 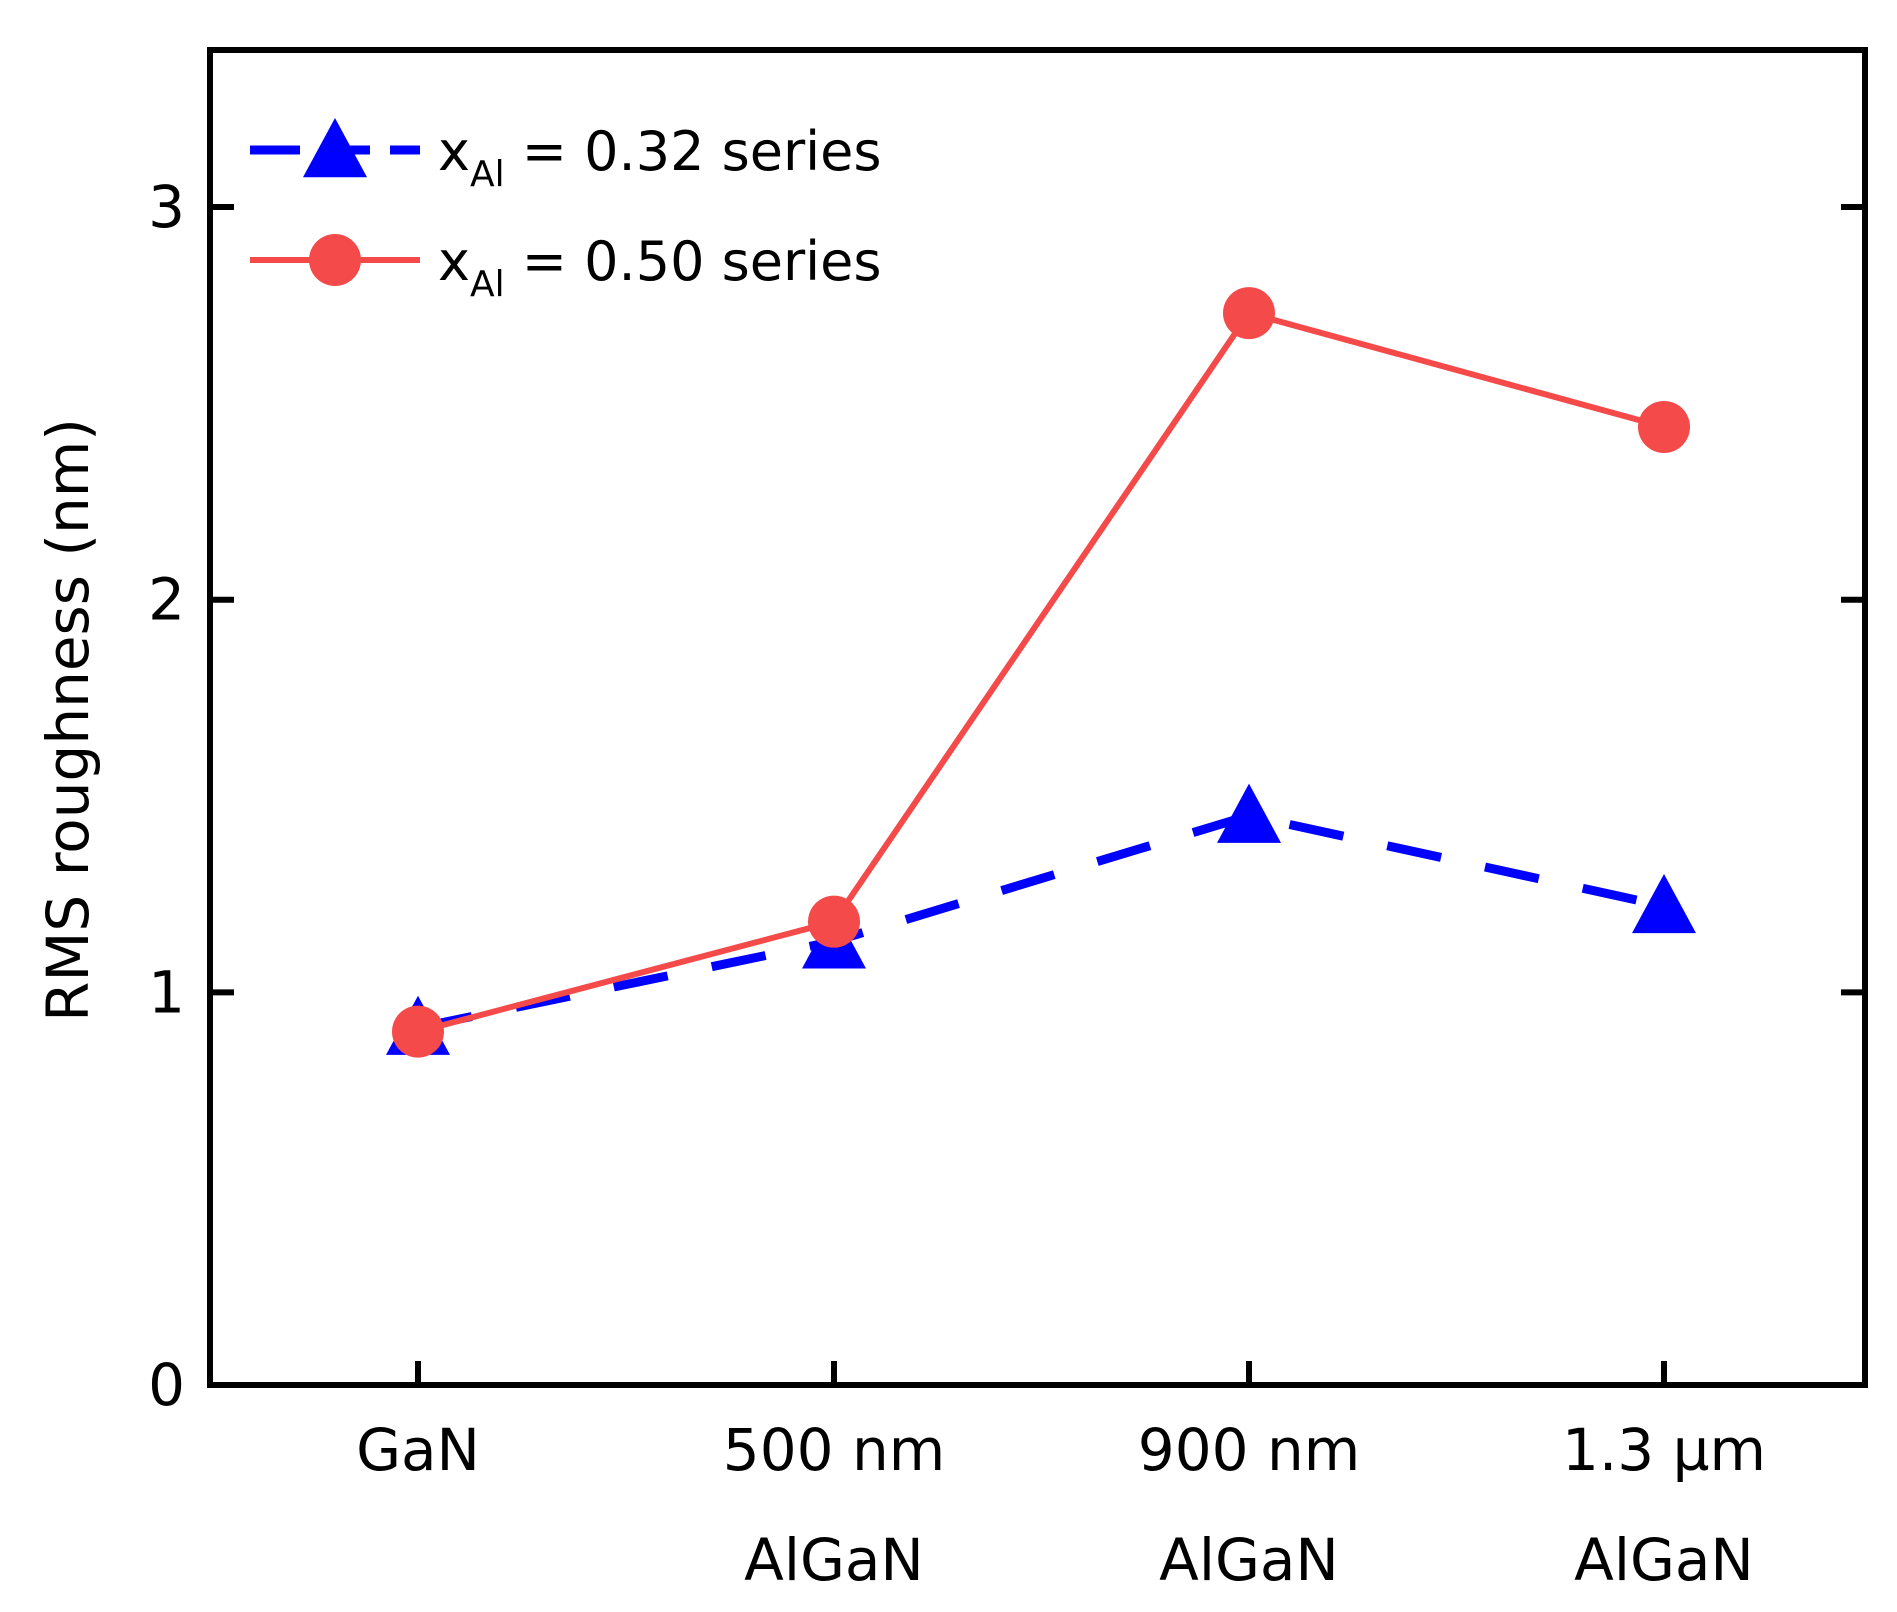 I want to click on legend-entry-2: xAl = 0.50 series, so click(x=566, y=267).